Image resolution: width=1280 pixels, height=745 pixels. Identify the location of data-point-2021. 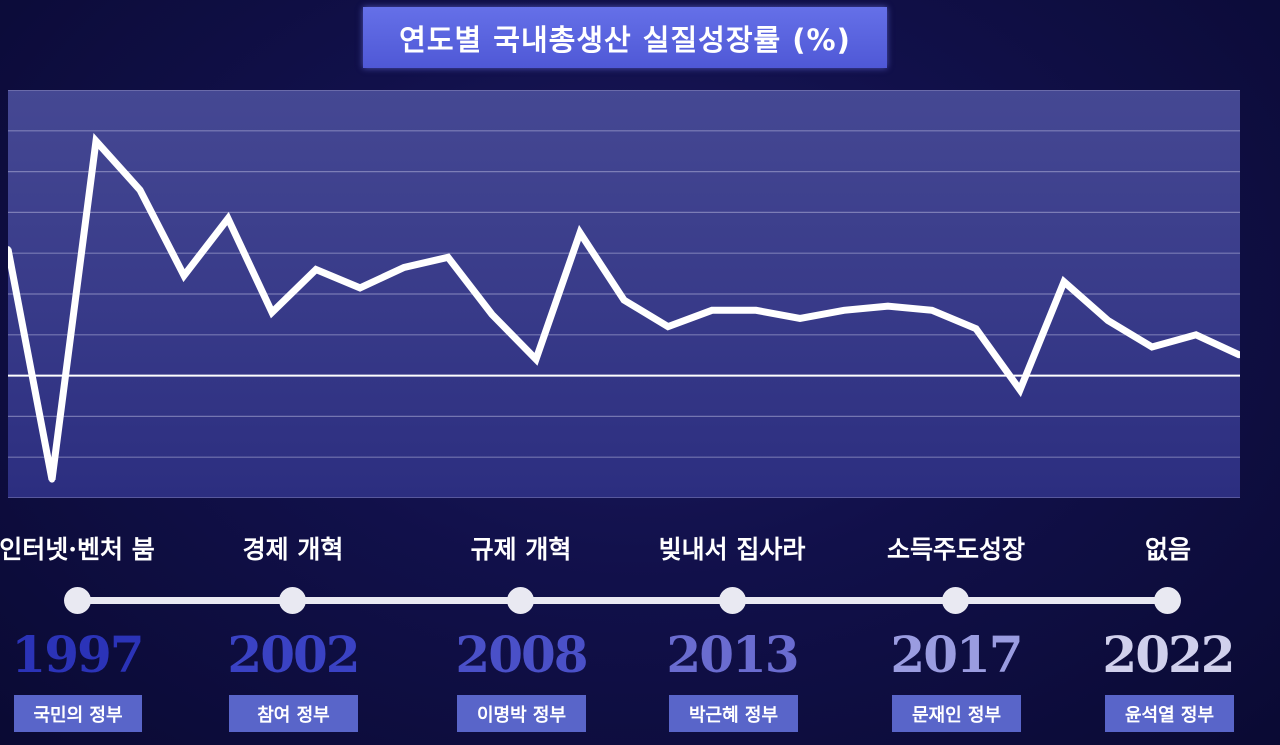
(1064, 281).